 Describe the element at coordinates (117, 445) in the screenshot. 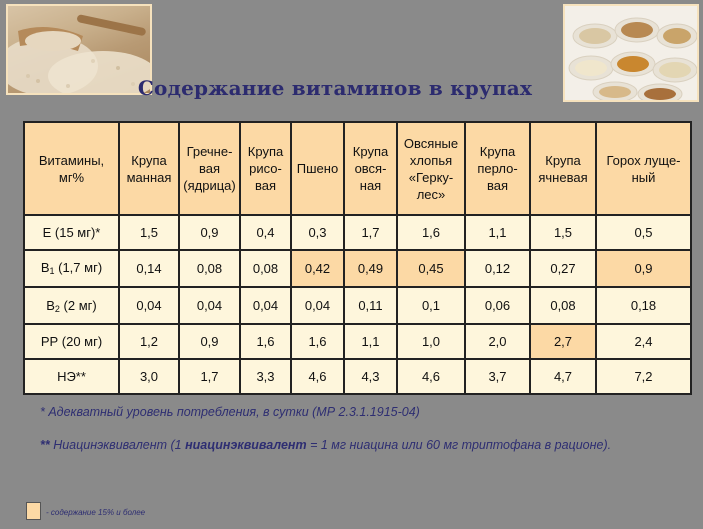

I see `footnote-text-pre: Ниацинэквивалент (1` at that location.